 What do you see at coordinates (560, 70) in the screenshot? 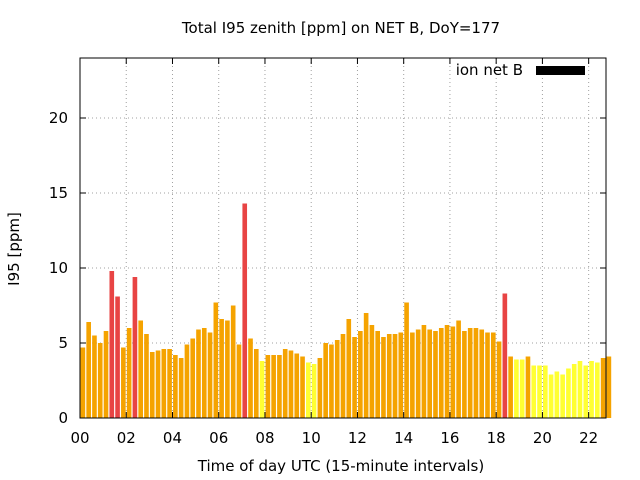
I see `legend-swatch` at bounding box center [560, 70].